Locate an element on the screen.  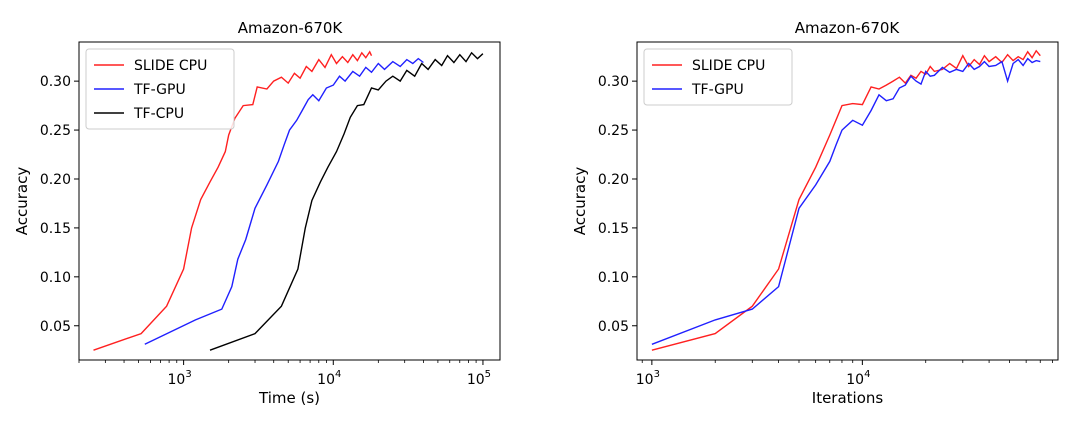
x-tick-label: 10⁵ is located at coordinates (479, 378).